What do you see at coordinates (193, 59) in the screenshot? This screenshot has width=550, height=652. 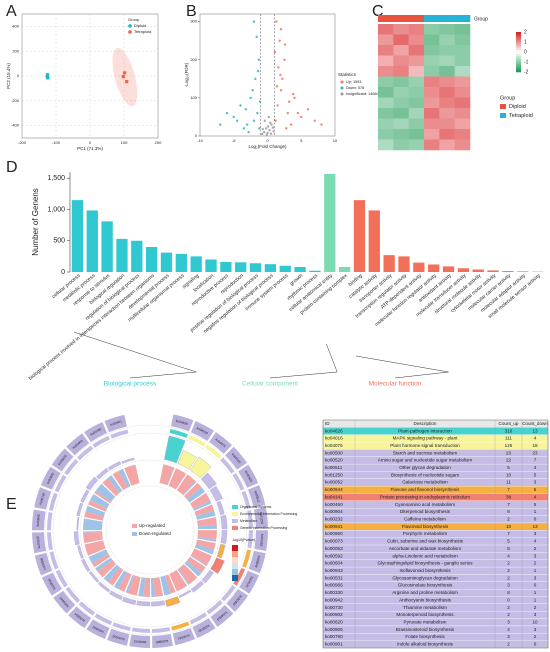 I see `y-tick-label: 200` at bounding box center [193, 59].